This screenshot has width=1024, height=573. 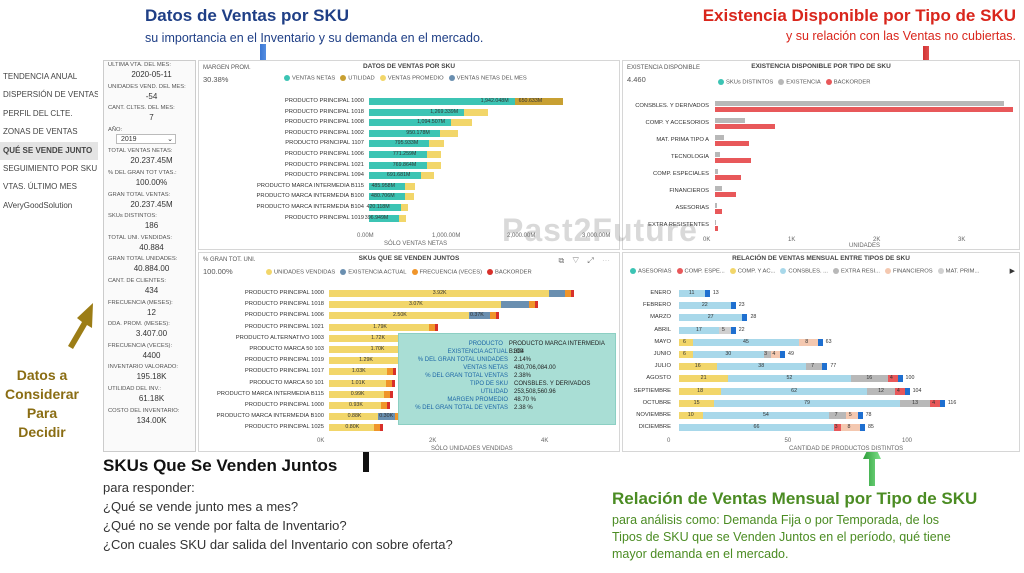 I want to click on axis-tick: 1,000.00M, so click(x=446, y=236).